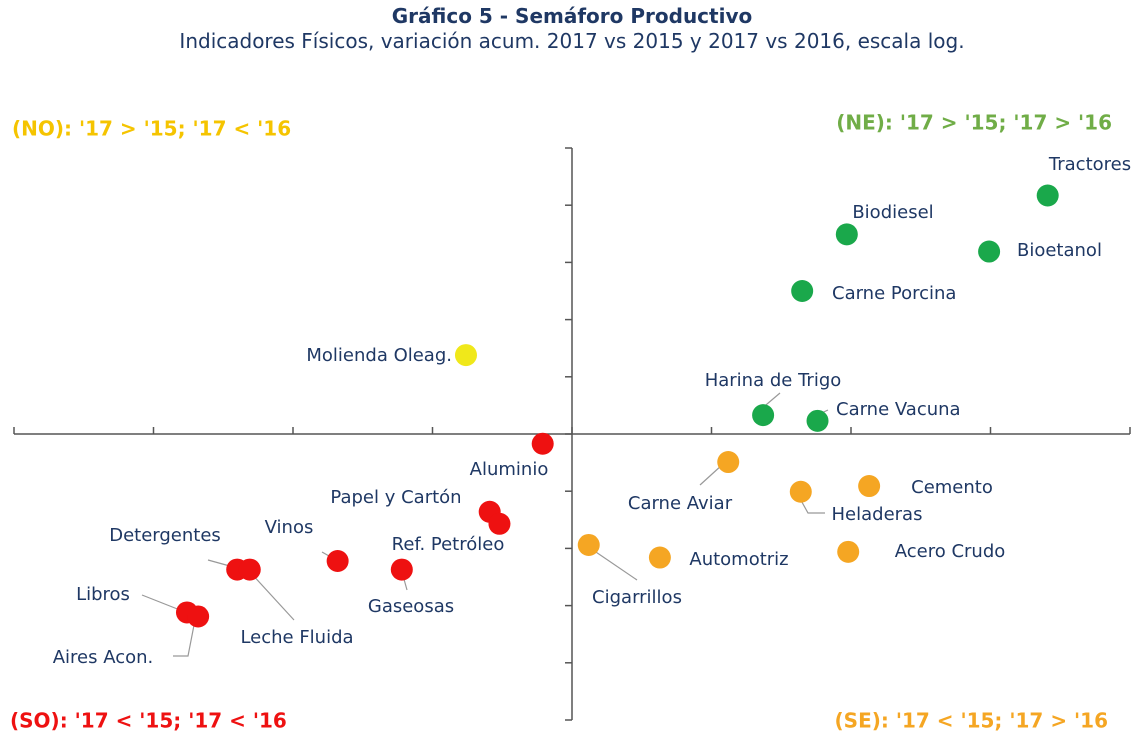 This screenshot has height=736, width=1145. What do you see at coordinates (509, 469) in the screenshot?
I see `point-label: Aluminio` at bounding box center [509, 469].